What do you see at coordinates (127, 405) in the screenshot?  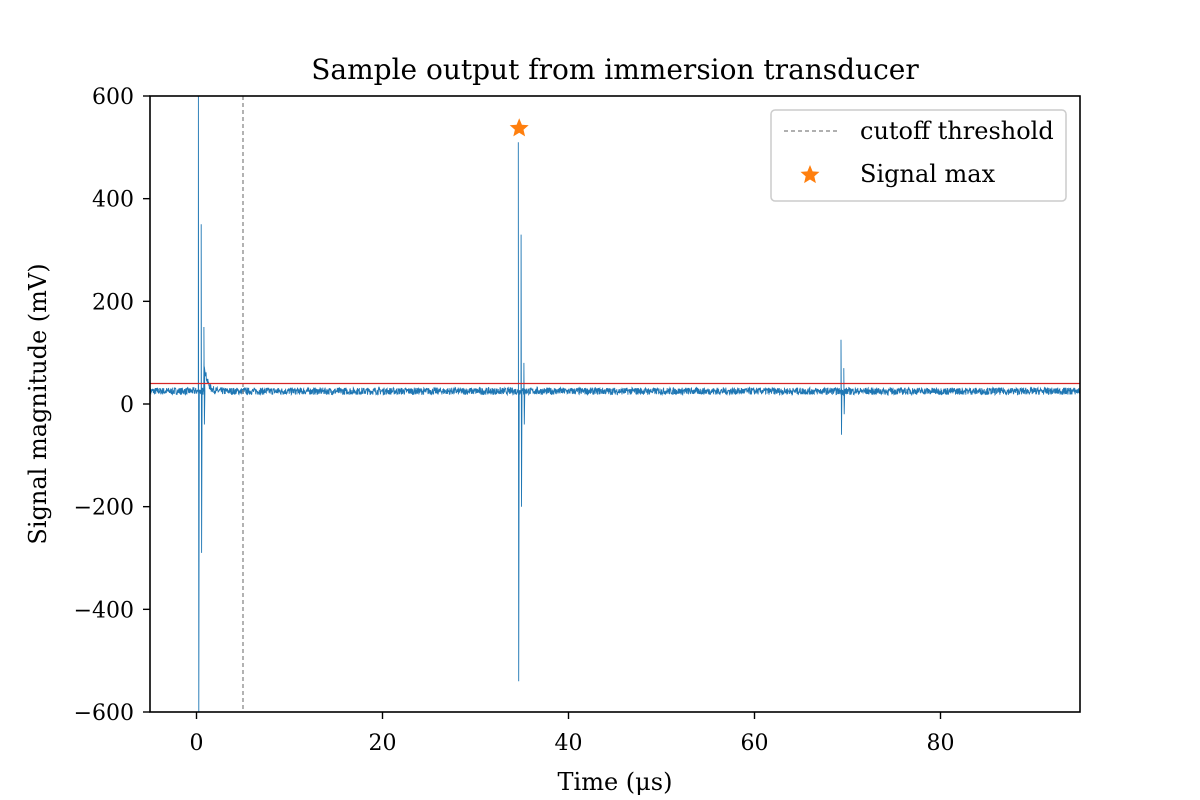 I see `y-tick-label: 0` at bounding box center [127, 405].